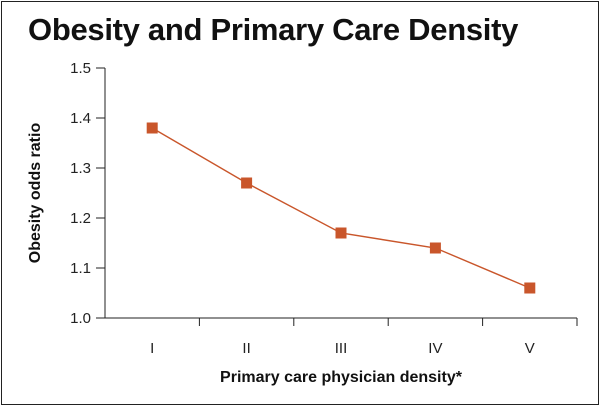 The image size is (600, 406). I want to click on y-tick-label: 1.5, so click(80, 68).